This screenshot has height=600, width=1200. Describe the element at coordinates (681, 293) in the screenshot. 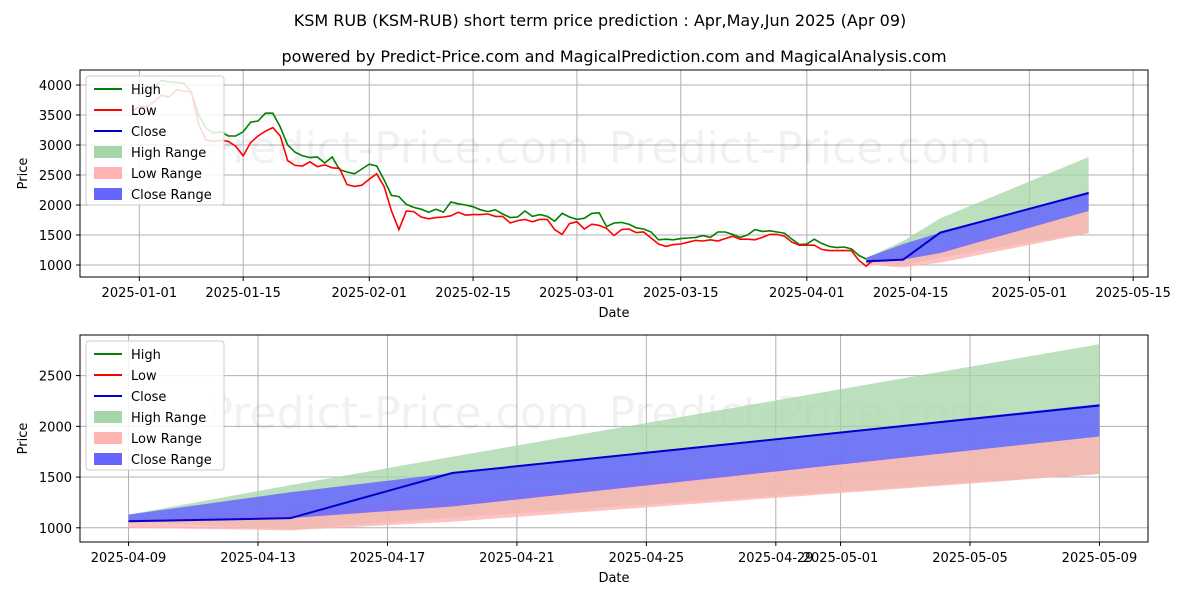

I see `x-tick-label: 2025-03-15` at that location.